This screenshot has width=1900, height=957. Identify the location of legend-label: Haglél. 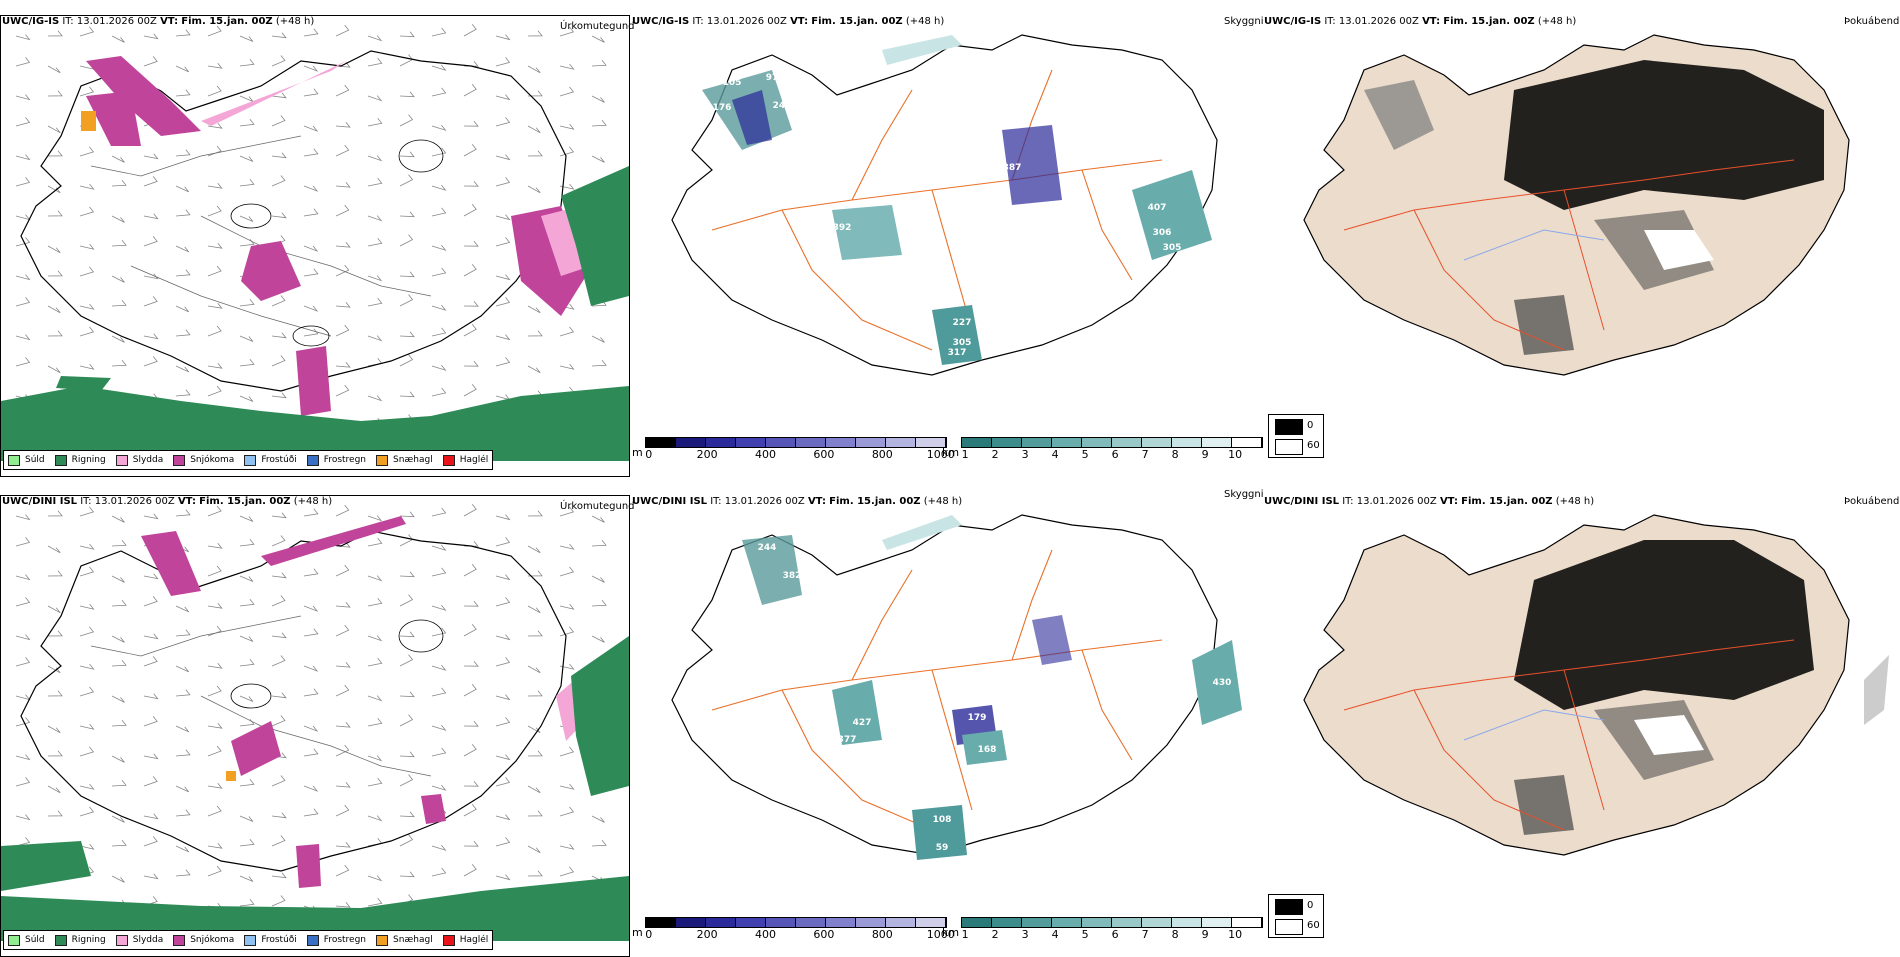
(474, 940).